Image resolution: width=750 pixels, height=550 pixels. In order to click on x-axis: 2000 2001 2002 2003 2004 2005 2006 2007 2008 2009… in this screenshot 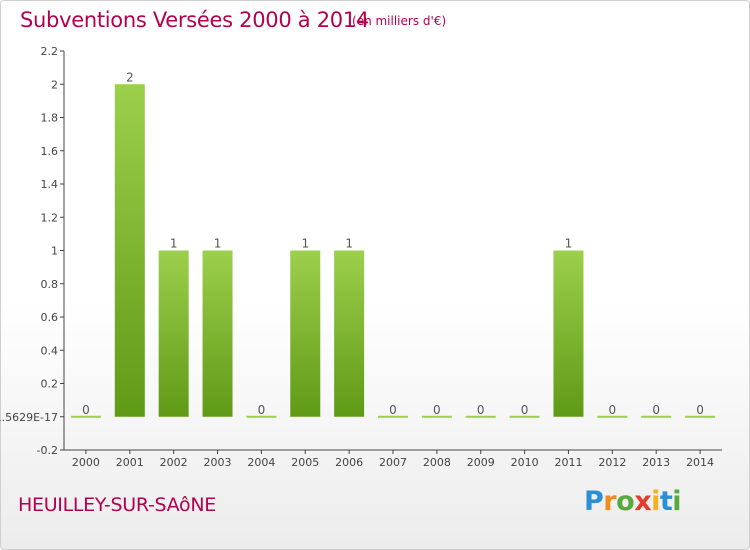, I will do `click(393, 459)`.